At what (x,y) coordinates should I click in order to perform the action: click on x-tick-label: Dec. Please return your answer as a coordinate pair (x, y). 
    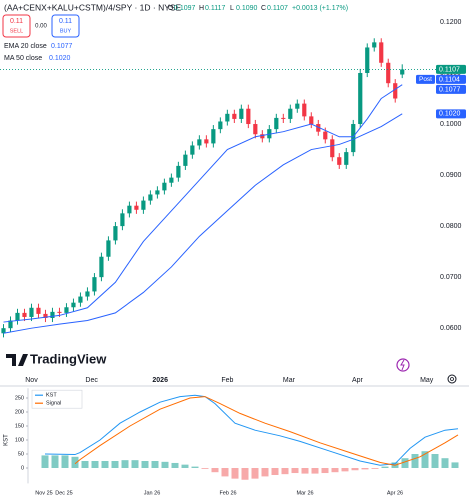
    Looking at the image, I should click on (91, 380).